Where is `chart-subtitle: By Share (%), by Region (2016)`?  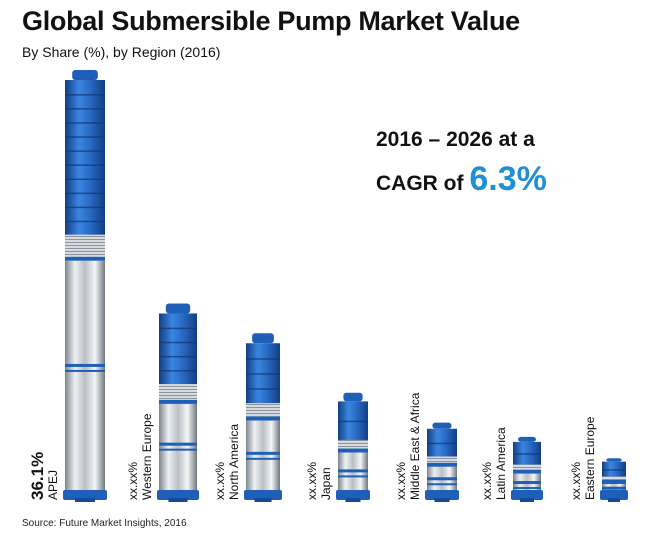
chart-subtitle: By Share (%), by Region (2016) is located at coordinates (121, 52).